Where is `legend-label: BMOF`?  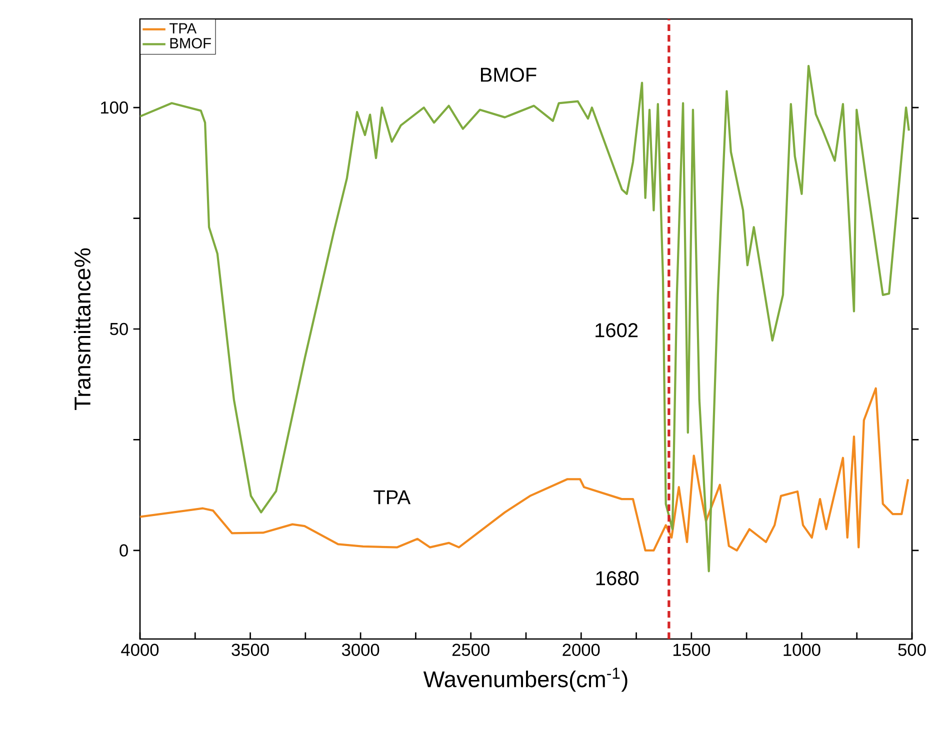
legend-label: BMOF is located at coordinates (190, 43).